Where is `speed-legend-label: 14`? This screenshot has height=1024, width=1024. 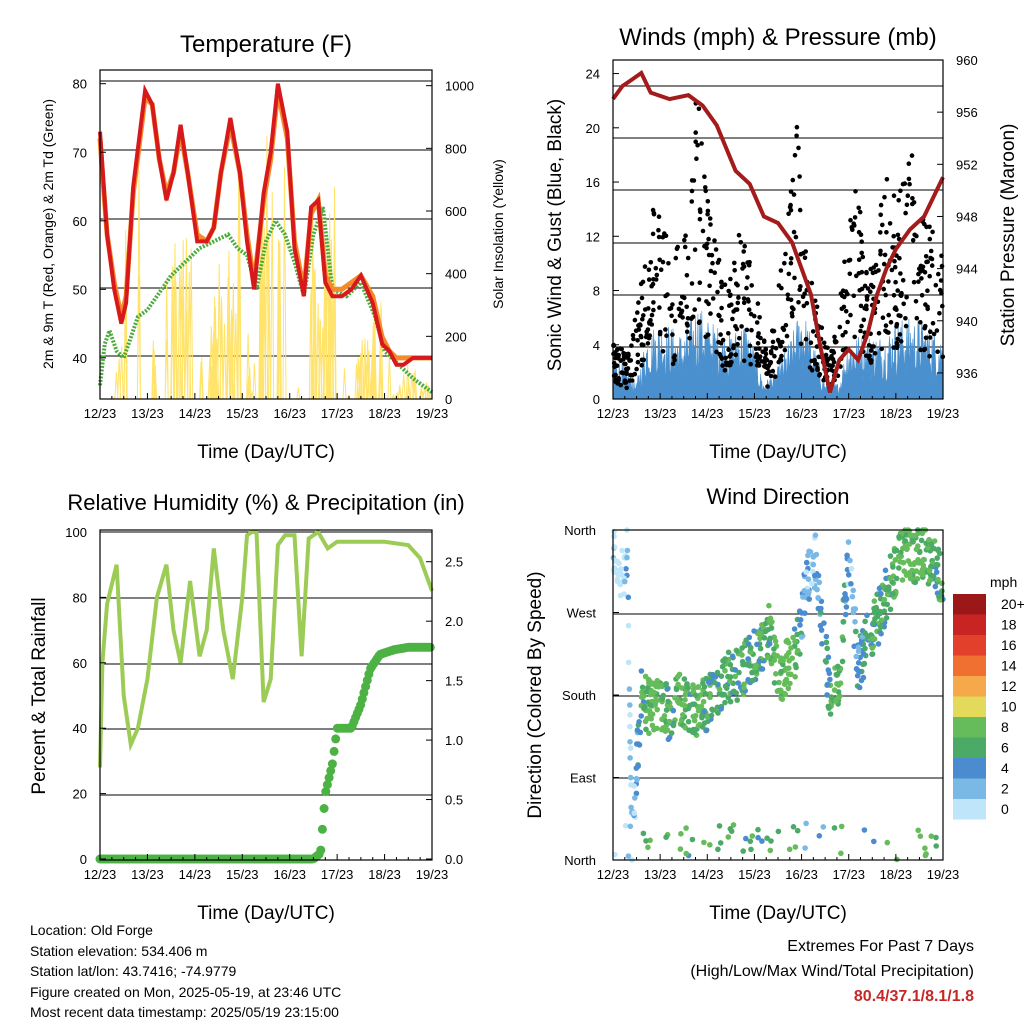
speed-legend-label: 14 is located at coordinates (1009, 666).